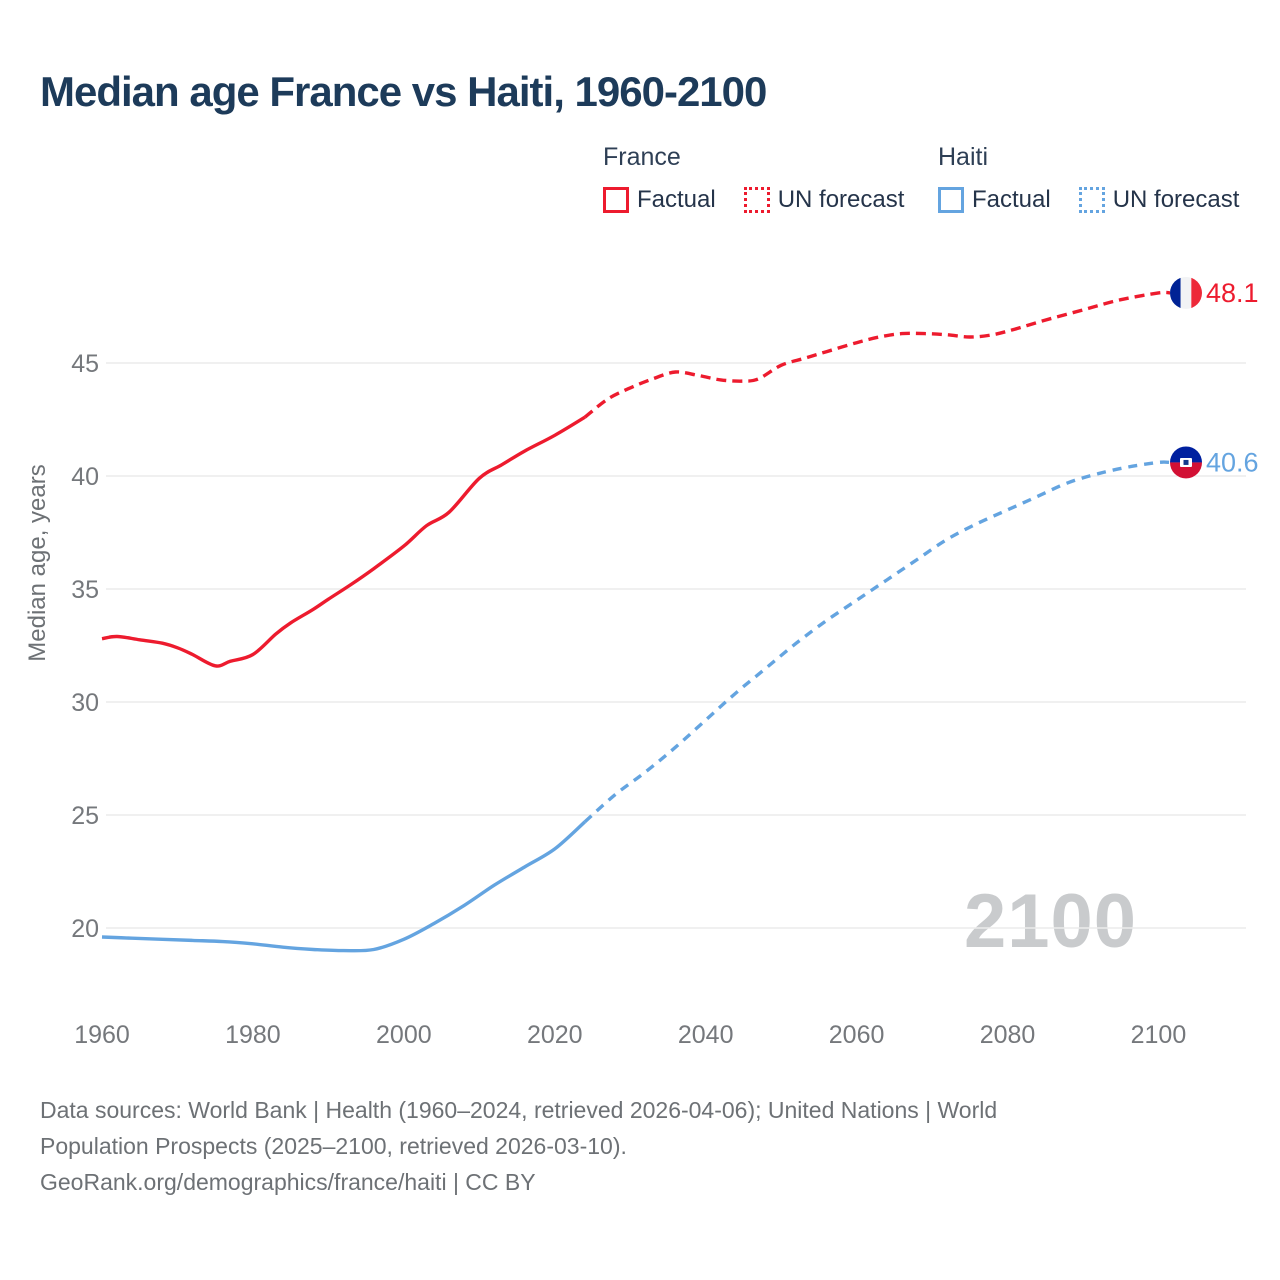 This screenshot has height=1280, width=1280. Describe the element at coordinates (1176, 199) in the screenshot. I see `haiti-forecast-label: UN forecast` at that location.